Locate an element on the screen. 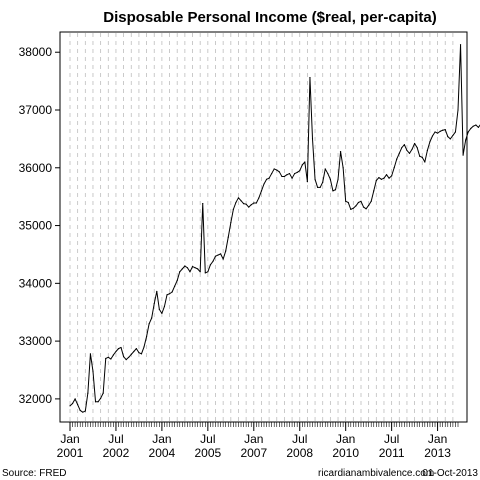 The height and width of the screenshot is (480, 480). x-tick-label-year: 2008 is located at coordinates (299, 453).